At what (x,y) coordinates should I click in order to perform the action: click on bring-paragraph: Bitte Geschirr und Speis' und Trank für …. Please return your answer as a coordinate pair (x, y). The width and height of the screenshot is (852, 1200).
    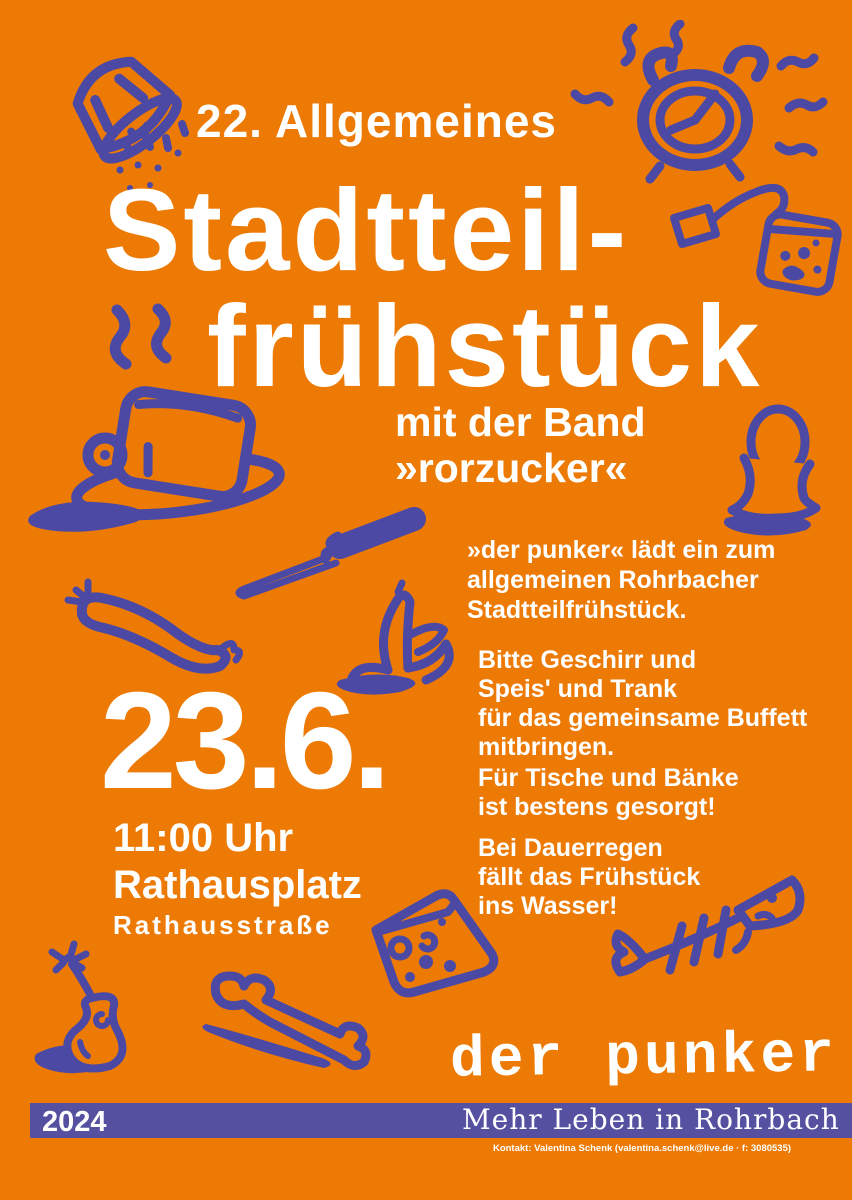
    Looking at the image, I should click on (665, 704).